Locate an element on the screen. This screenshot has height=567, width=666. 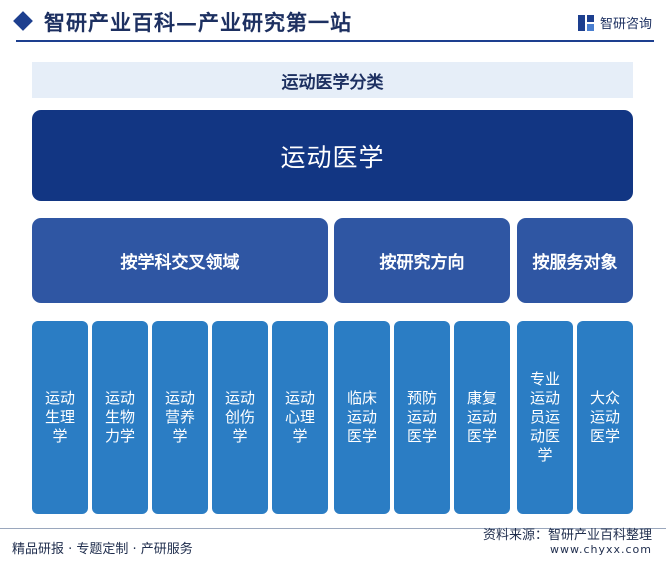
category-label: 按学科交叉领域 is located at coordinates (180, 263).